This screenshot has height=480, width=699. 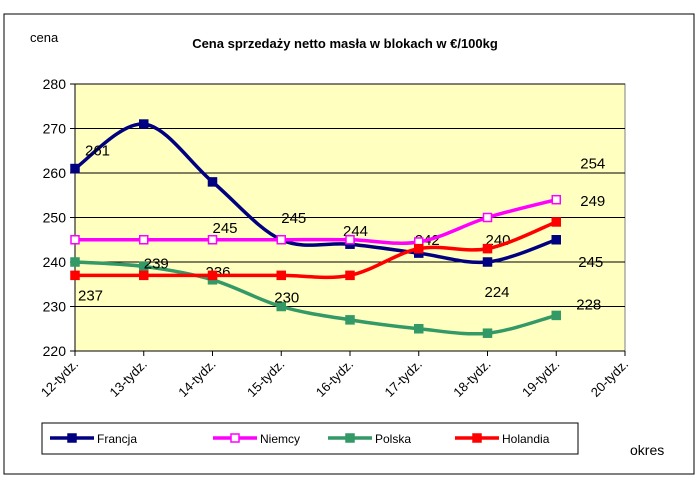 What do you see at coordinates (592, 164) in the screenshot?
I see `data-label: 254` at bounding box center [592, 164].